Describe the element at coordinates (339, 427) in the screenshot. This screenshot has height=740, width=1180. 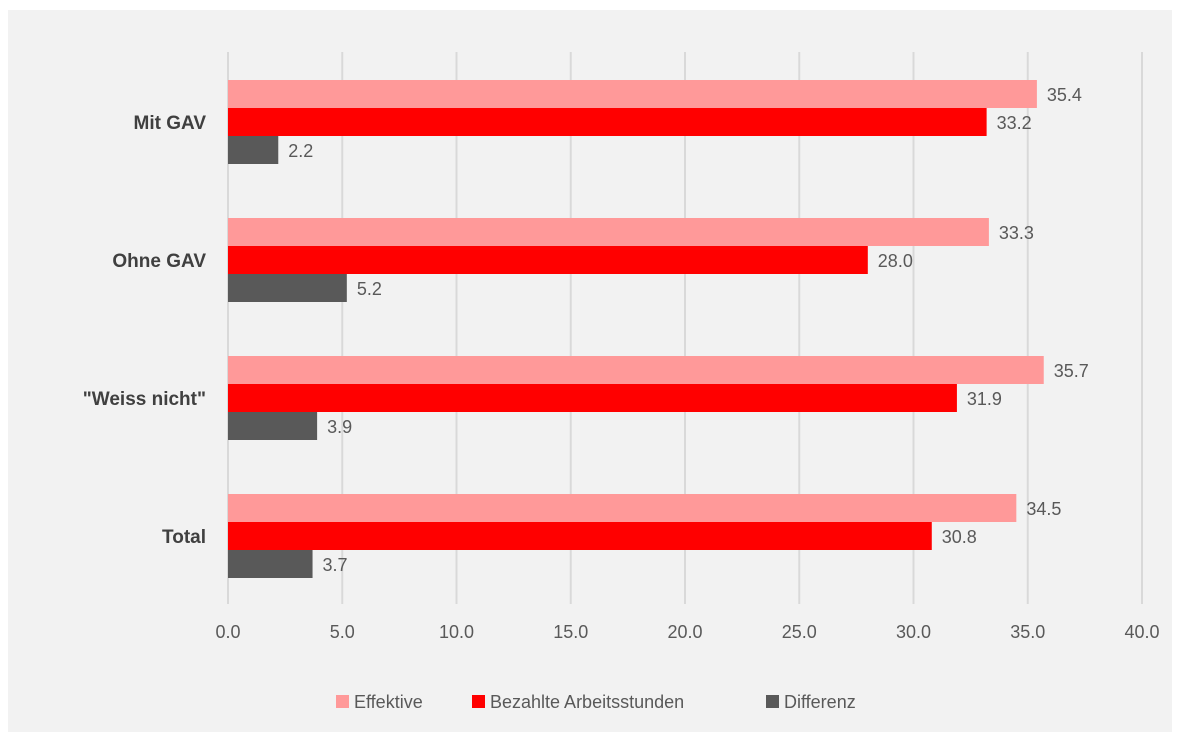
I see `data-label-differenz: 3.9` at that location.